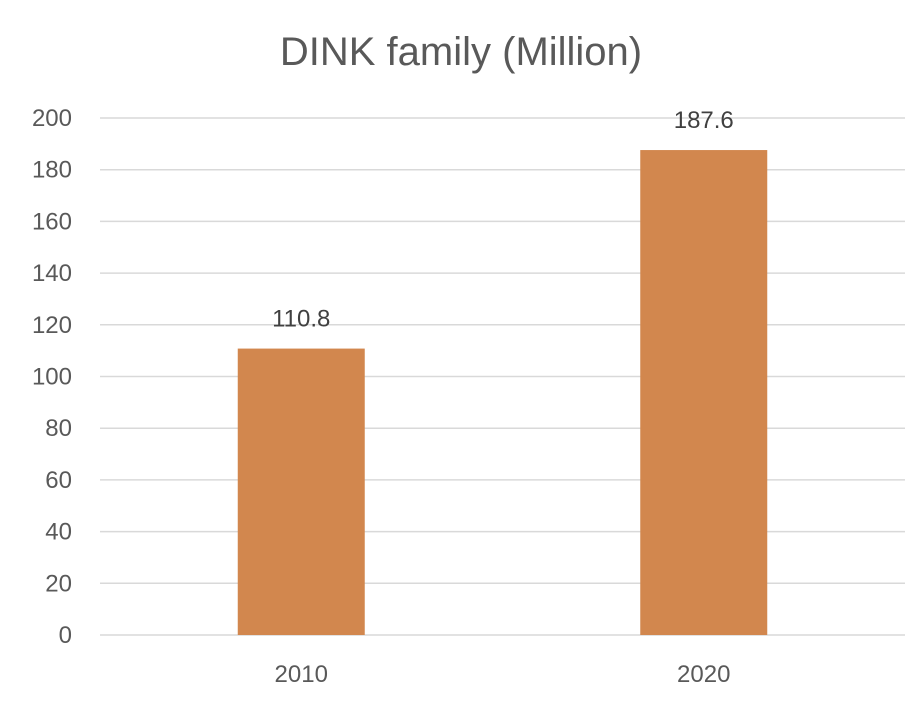 The image size is (922, 714). What do you see at coordinates (58, 532) in the screenshot?
I see `y-tick-label: 40` at bounding box center [58, 532].